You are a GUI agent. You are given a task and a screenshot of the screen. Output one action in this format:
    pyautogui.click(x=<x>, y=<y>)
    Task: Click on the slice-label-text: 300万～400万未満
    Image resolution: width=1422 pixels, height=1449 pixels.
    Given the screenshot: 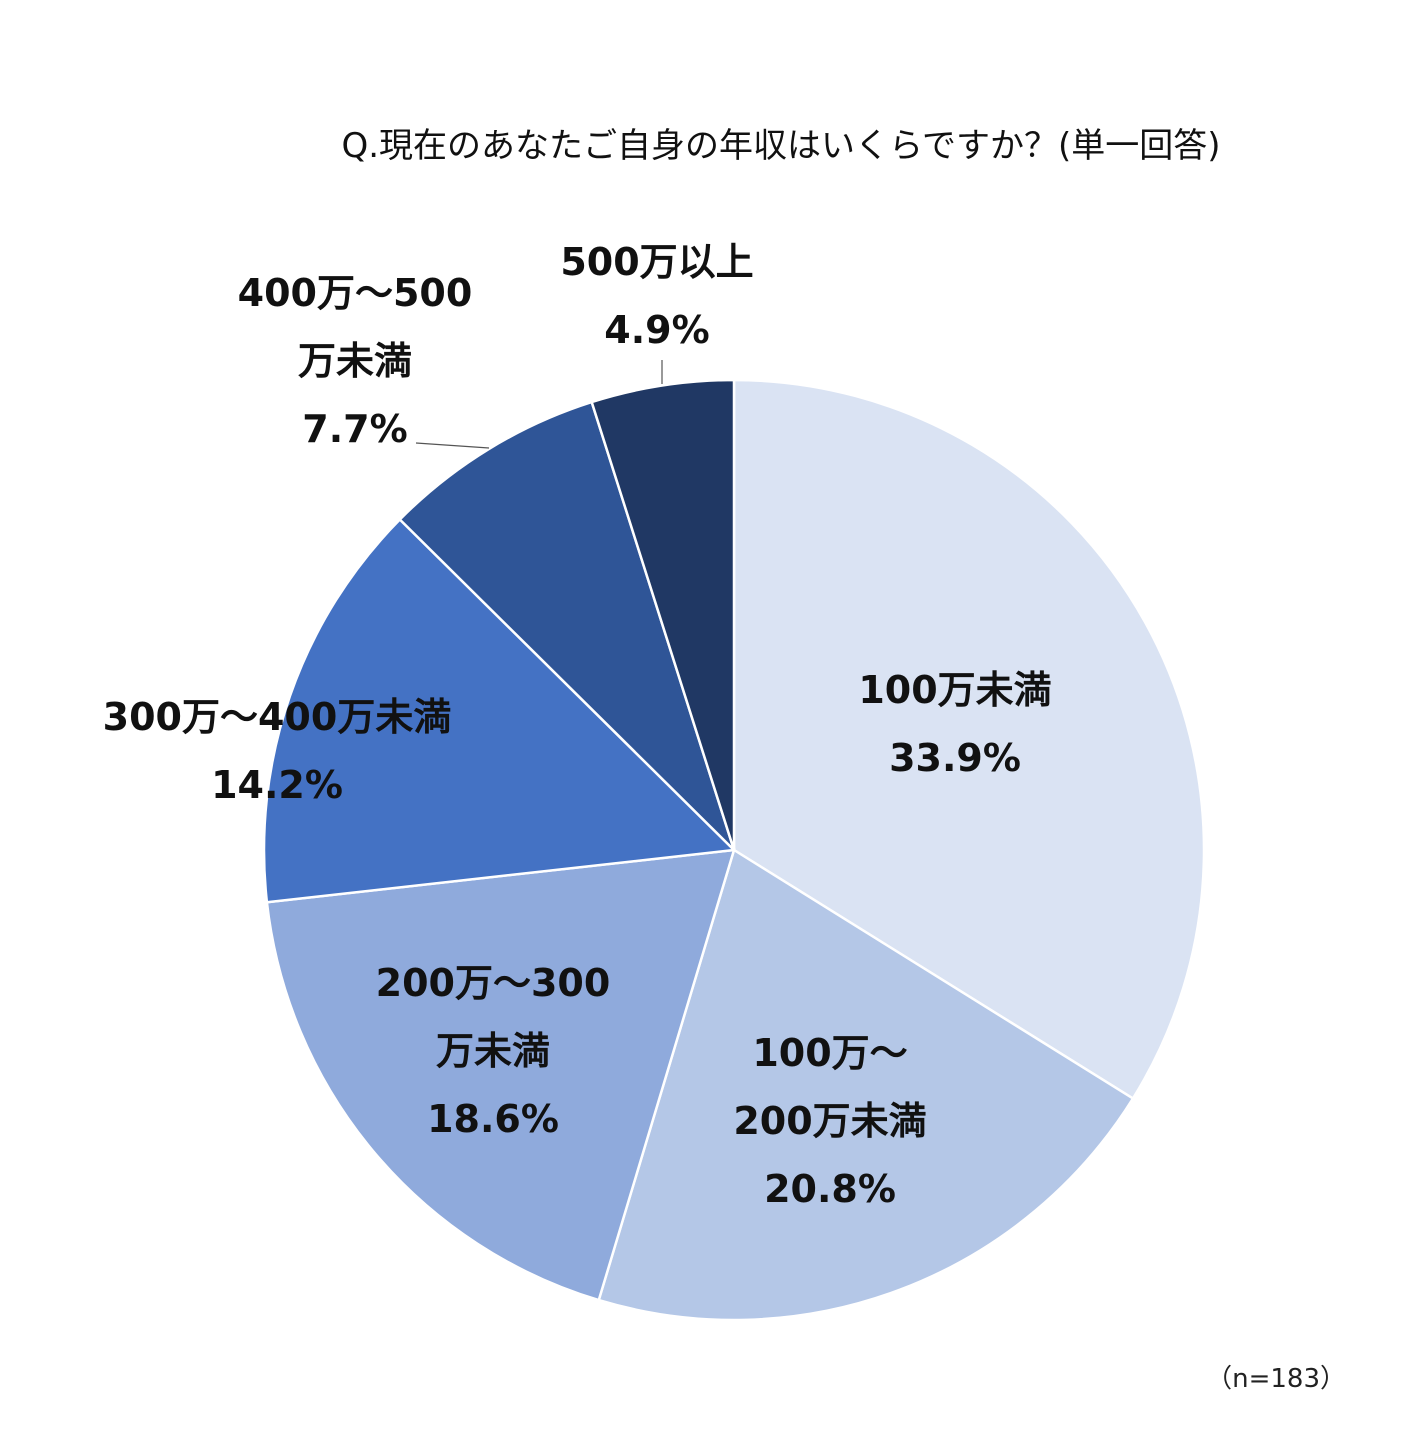 What is the action you would take?
    pyautogui.click(x=277, y=717)
    